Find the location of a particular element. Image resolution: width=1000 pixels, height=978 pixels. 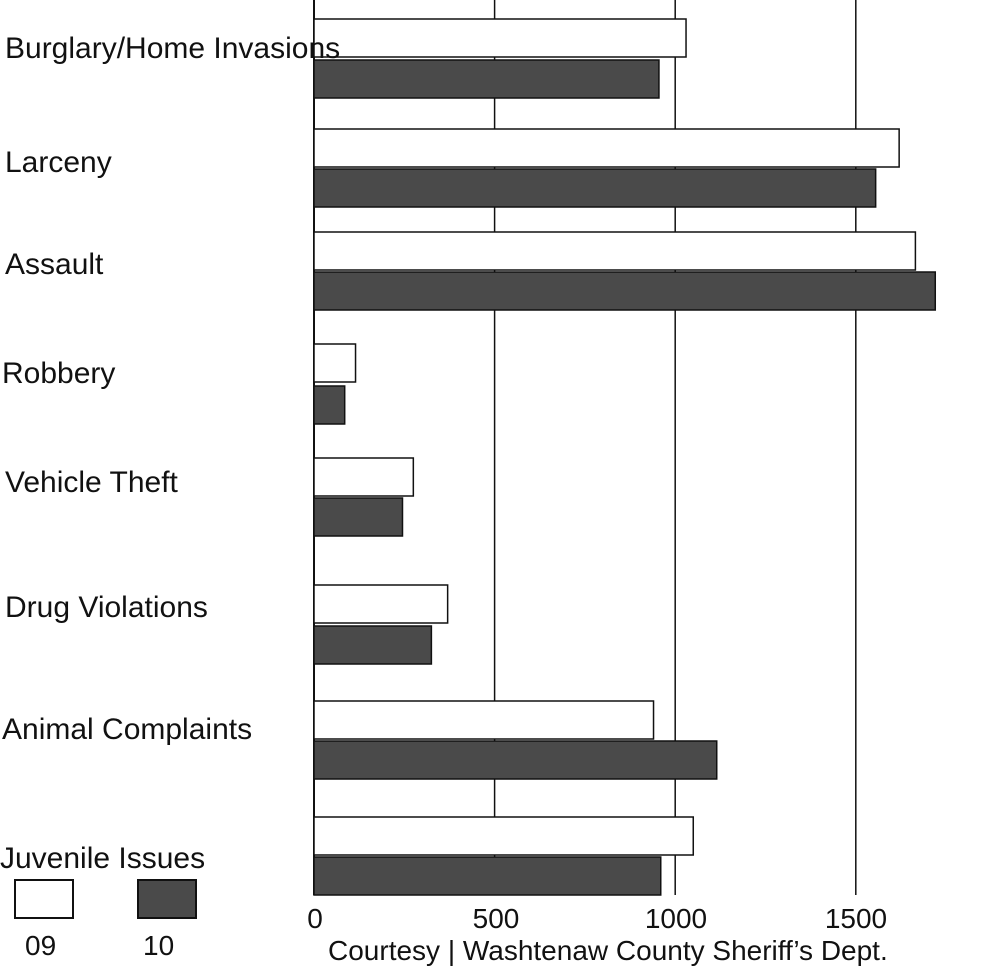

category-label: Juvenile Issues is located at coordinates (102, 858).